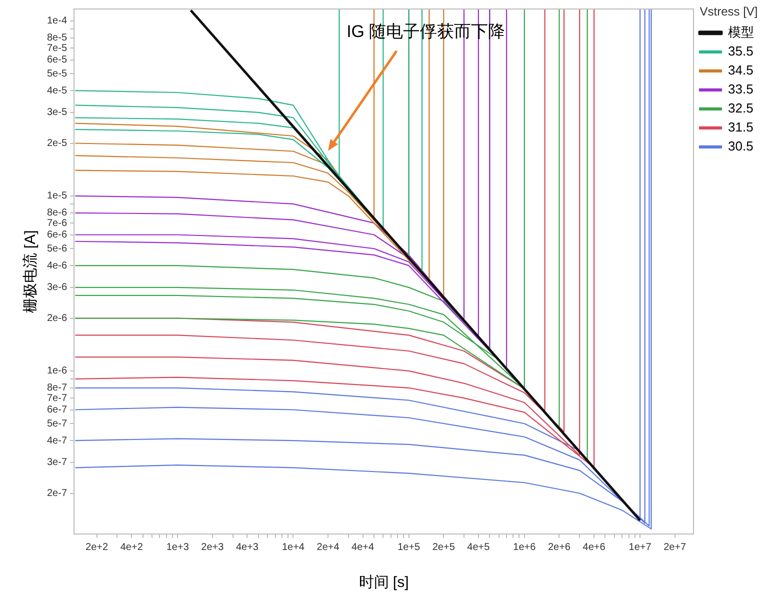  I want to click on y-tick-label: 7e-5, so click(57, 48).